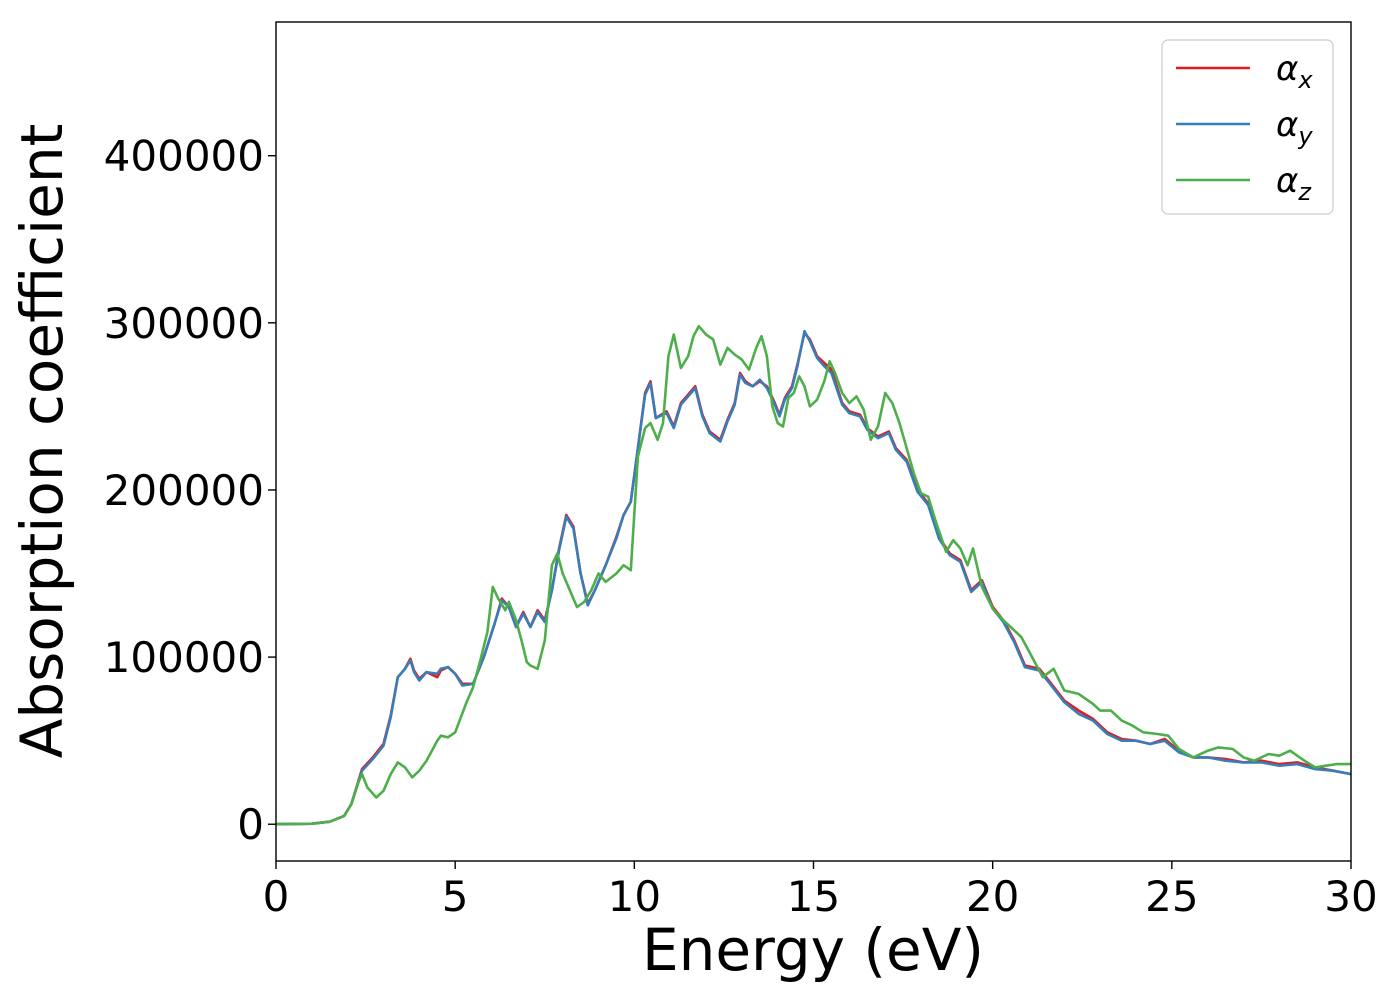 This screenshot has height=1000, width=1400. Describe the element at coordinates (1171, 896) in the screenshot. I see `x-tick-label: 25` at that location.